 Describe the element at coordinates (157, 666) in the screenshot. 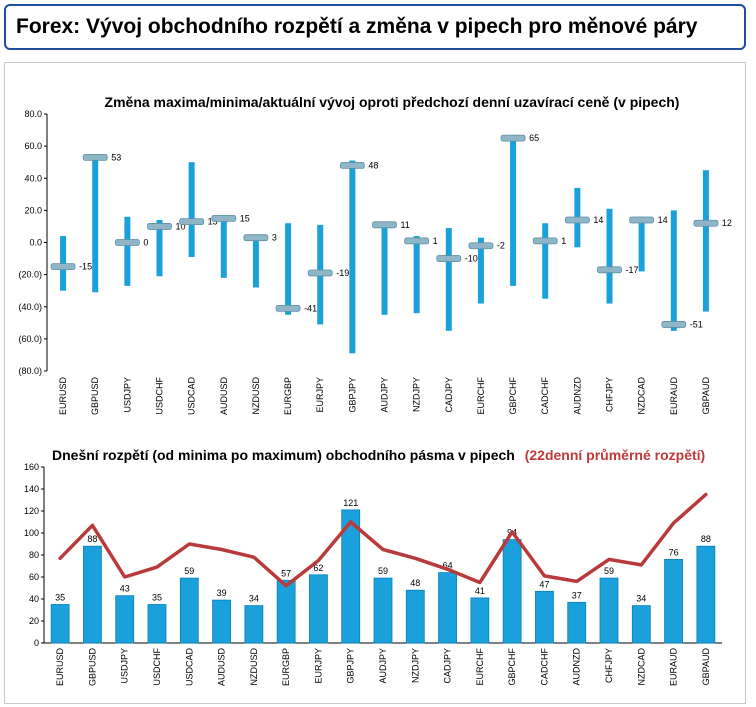

I see `chart2-category-label: USDCHF` at that location.